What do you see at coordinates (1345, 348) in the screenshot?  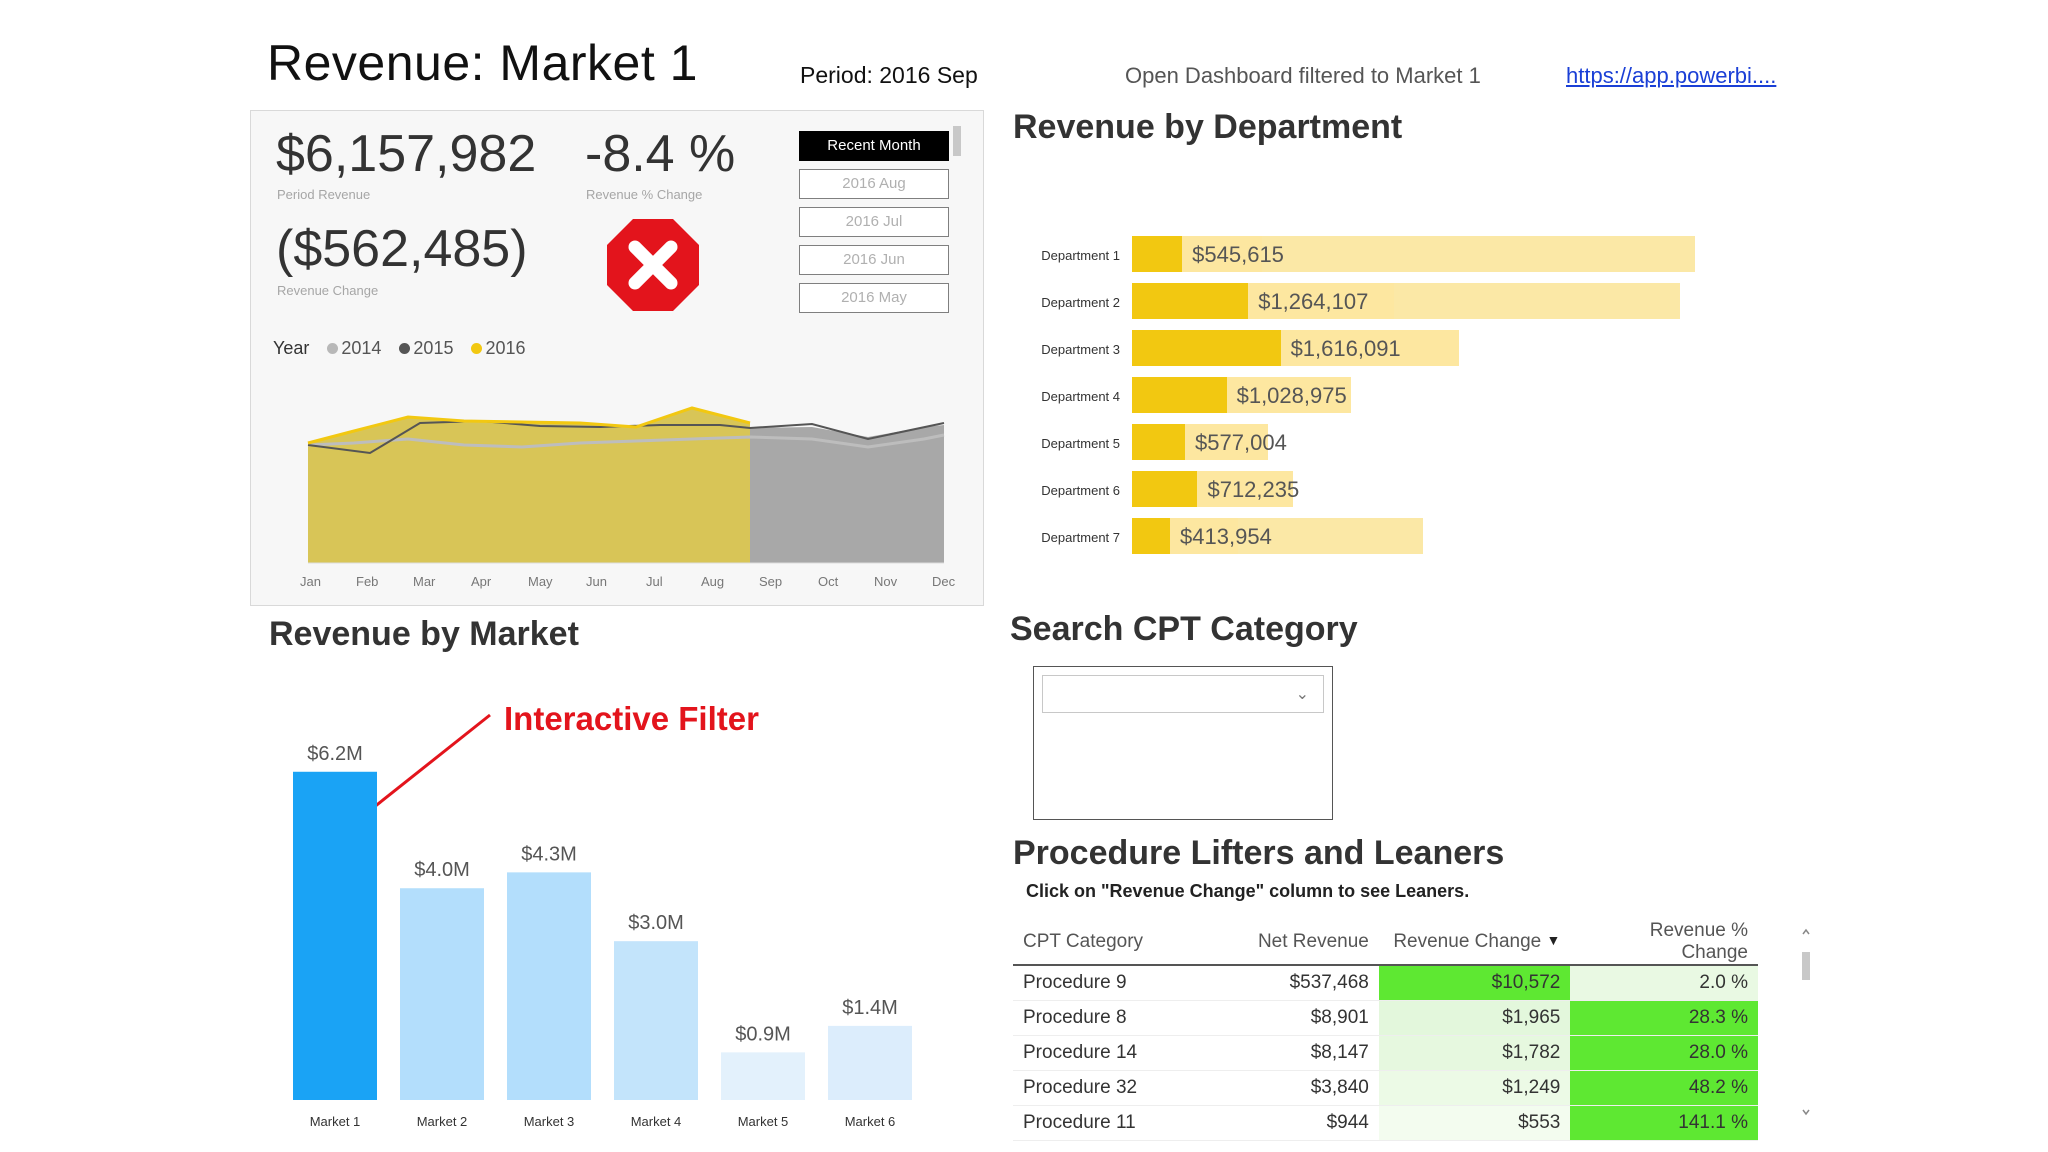 I see `dept-value-label: $1,616,091` at bounding box center [1345, 348].